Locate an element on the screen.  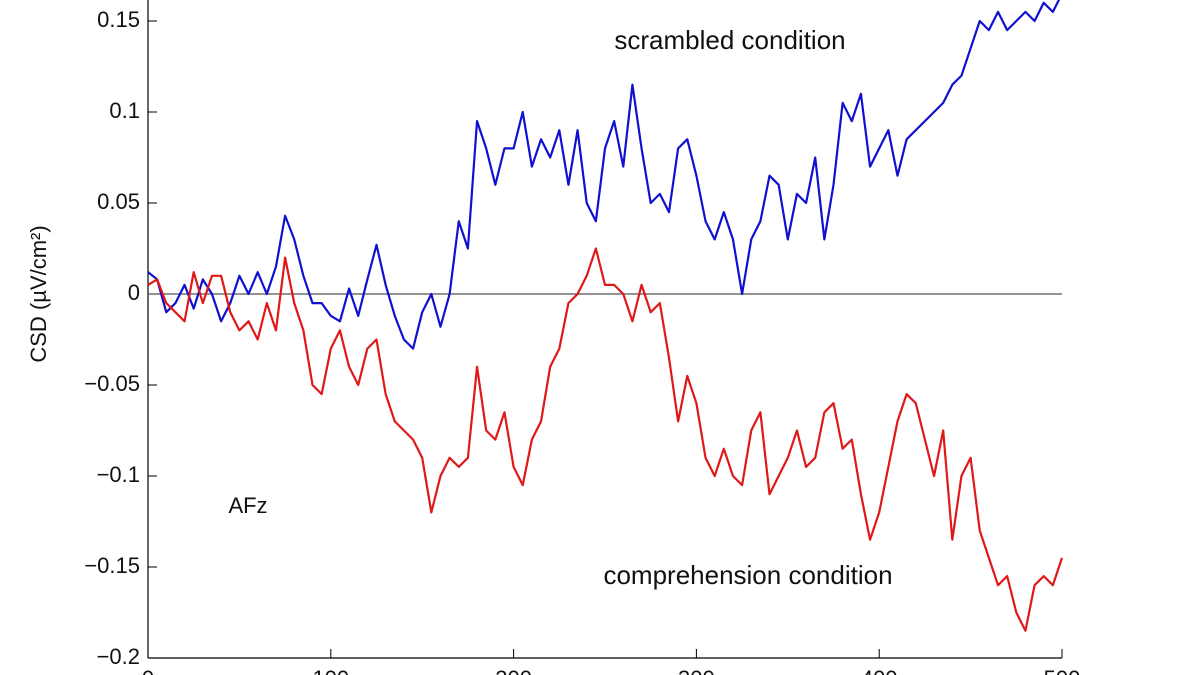
y-tick-label: −0.2 is located at coordinates (118, 656).